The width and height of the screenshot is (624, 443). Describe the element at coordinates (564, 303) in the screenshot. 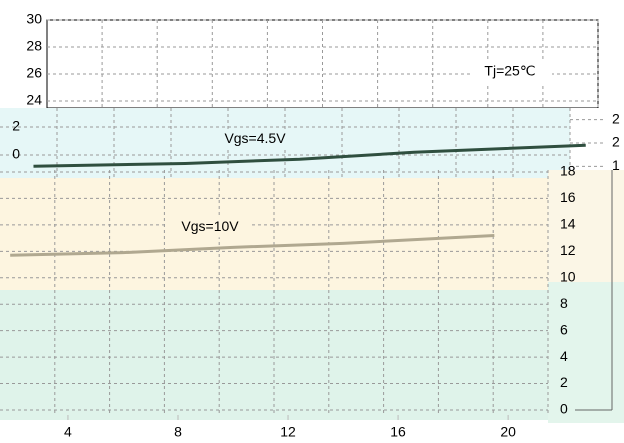

I see `y-tick-label: 8` at that location.